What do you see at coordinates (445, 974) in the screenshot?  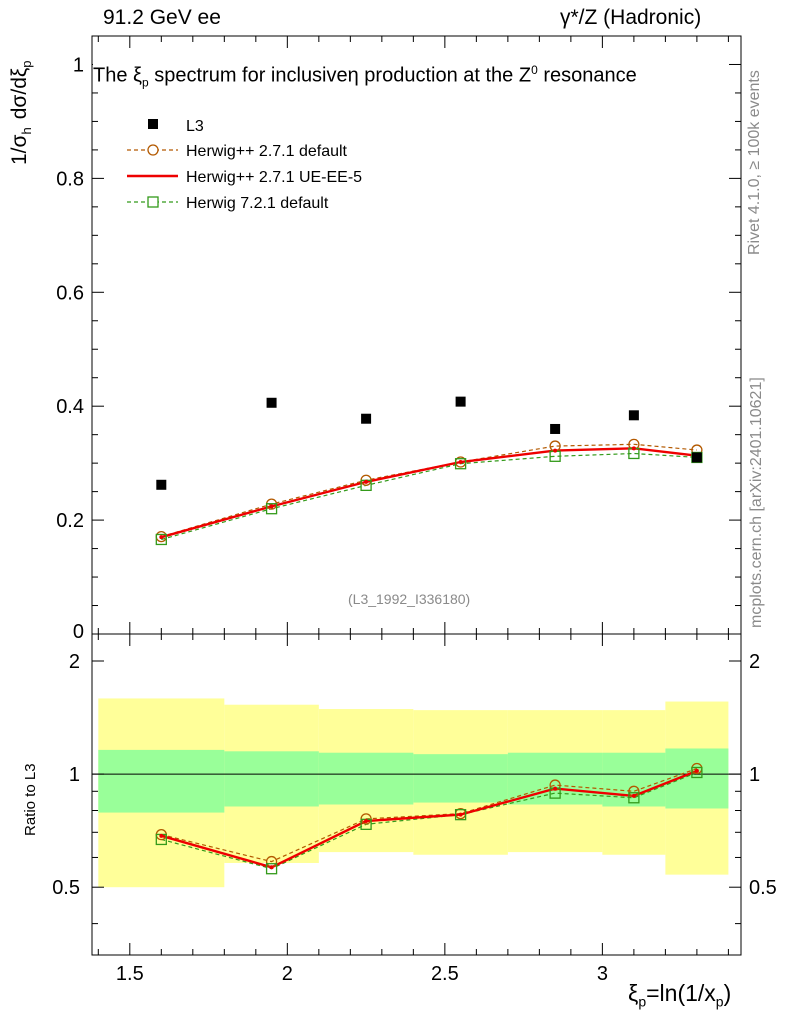 I see `x-tick-label: 2.5` at bounding box center [445, 974].